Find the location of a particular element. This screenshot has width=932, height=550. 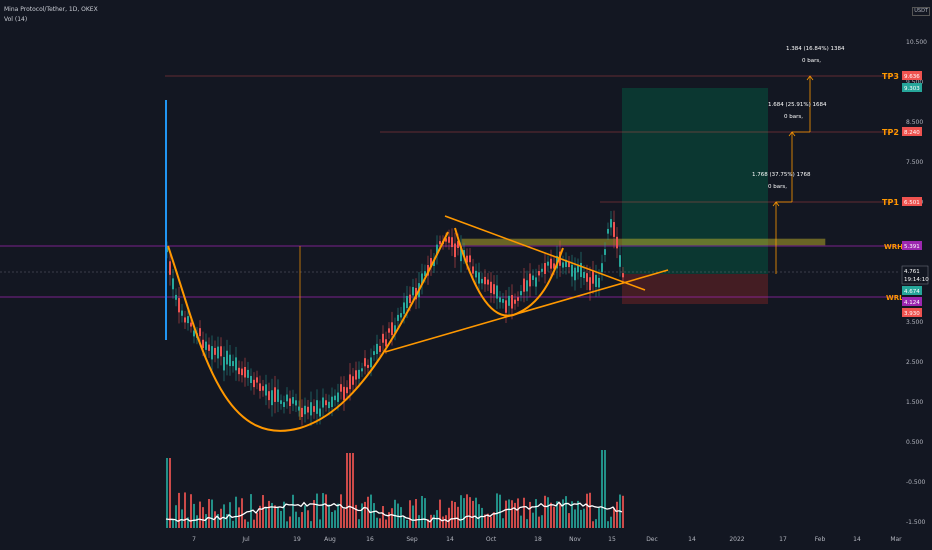

symbol-title: Mina Protocol/Tether, 1D, OKEX is located at coordinates (51, 9).